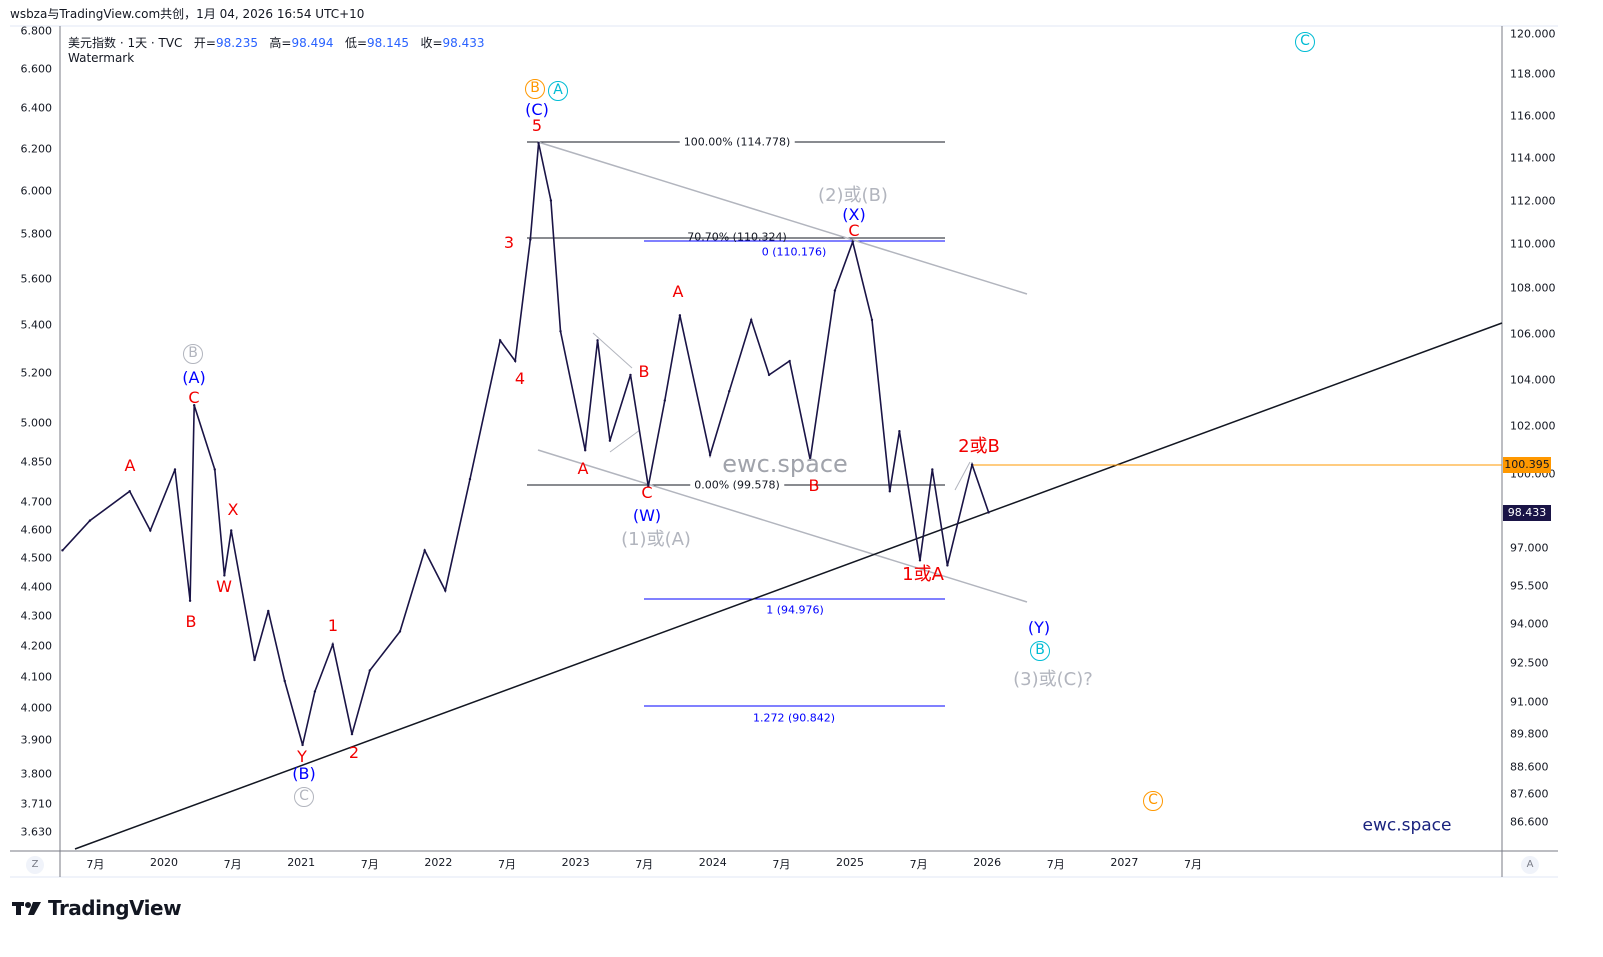 The height and width of the screenshot is (957, 1603). Describe the element at coordinates (647, 515) in the screenshot. I see `wave-label: (W)` at that location.